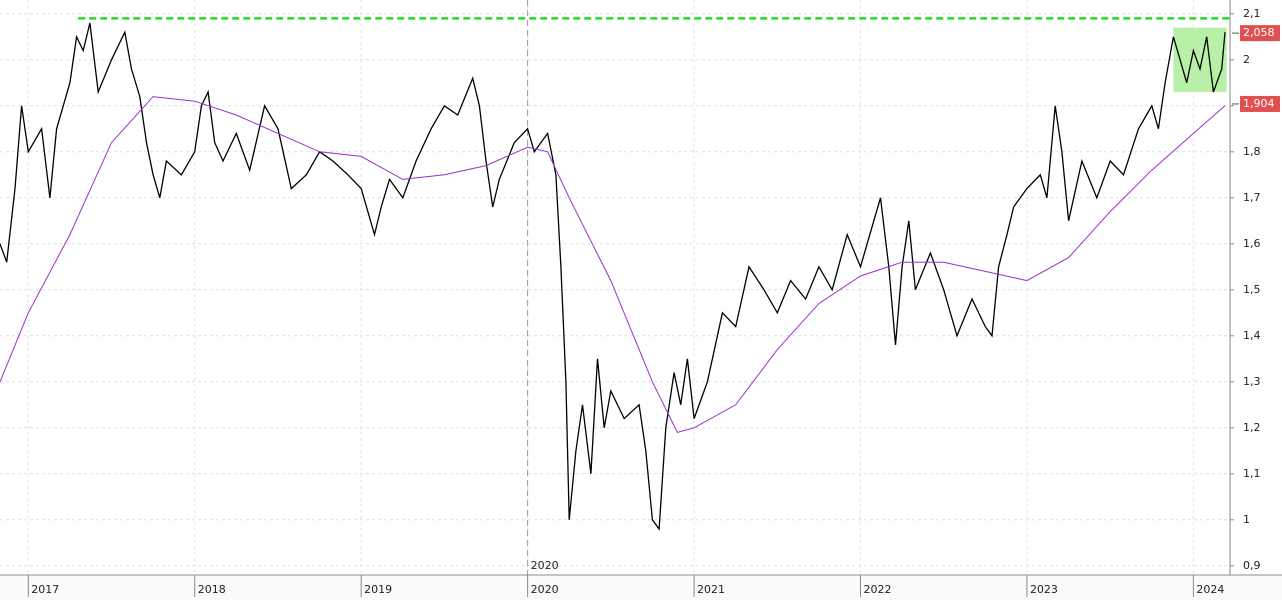 Image resolution: width=1282 pixels, height=604 pixels. What do you see at coordinates (1200, 60) in the screenshot?
I see `highlight-box` at bounding box center [1200, 60].